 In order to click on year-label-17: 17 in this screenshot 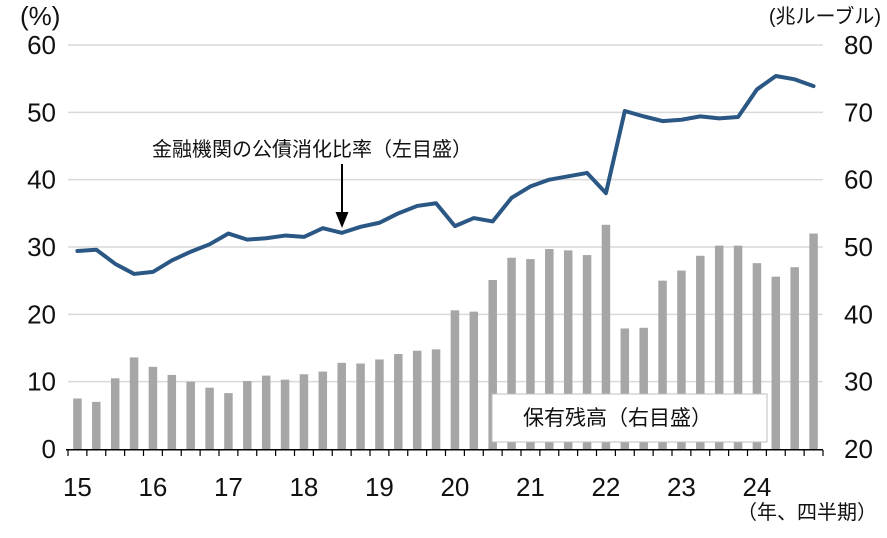, I will do `click(228, 487)`.